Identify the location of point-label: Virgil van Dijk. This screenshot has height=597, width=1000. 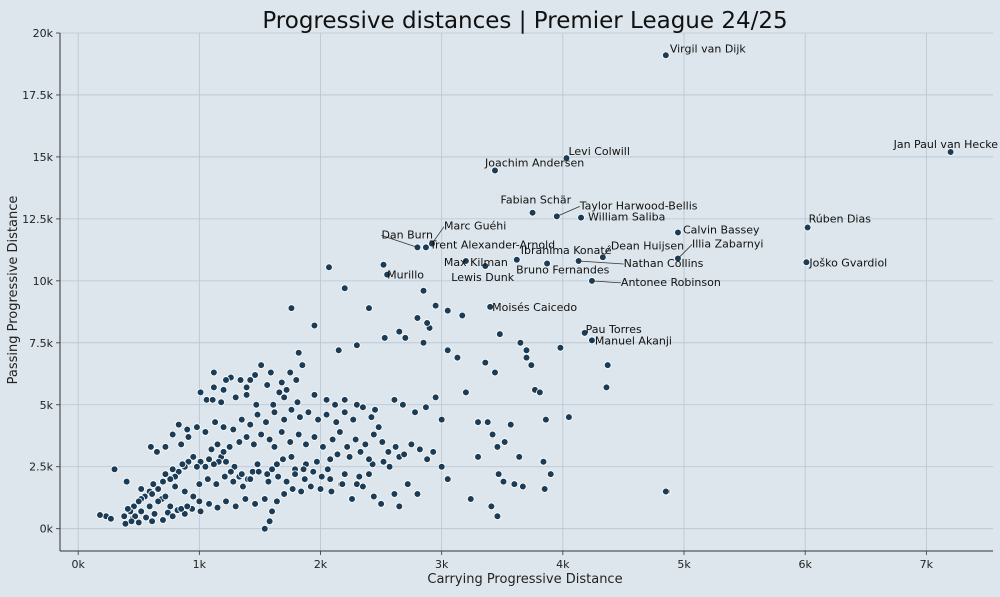
(708, 48).